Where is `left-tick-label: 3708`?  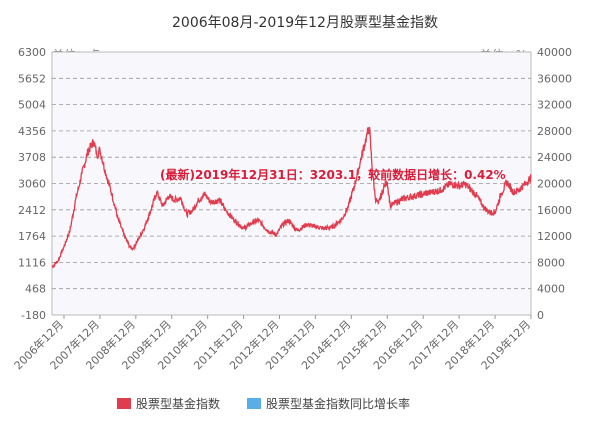
left-tick-label: 3708 is located at coordinates (32, 157).